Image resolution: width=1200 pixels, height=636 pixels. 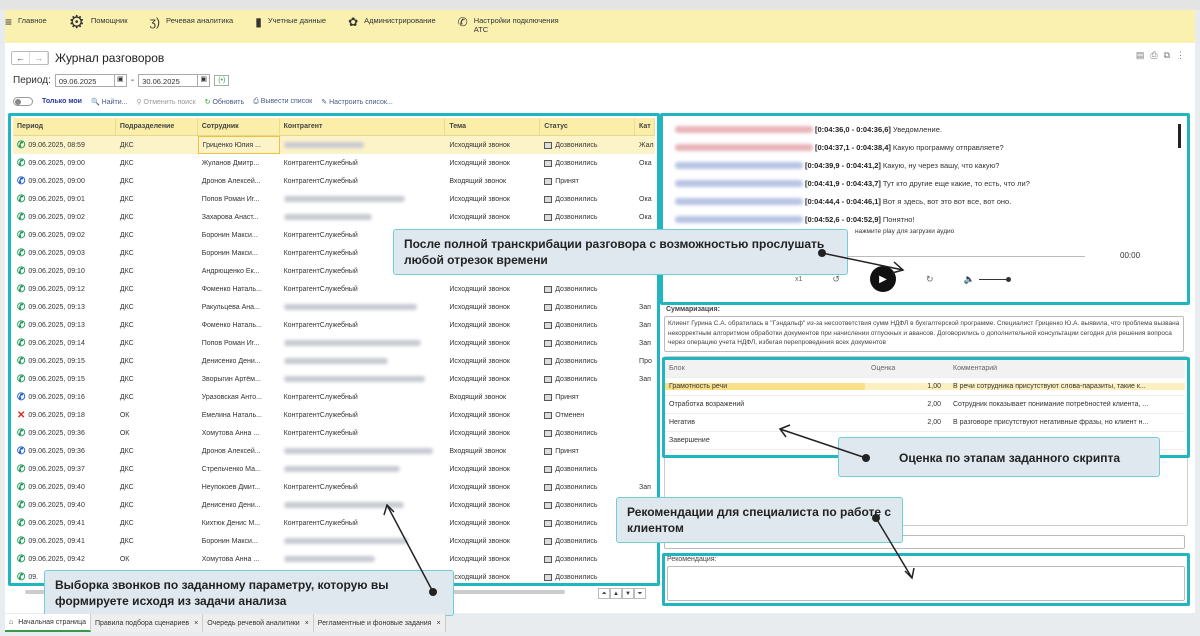 I want to click on menu-item: ≡ Главное, so click(x=26, y=22).